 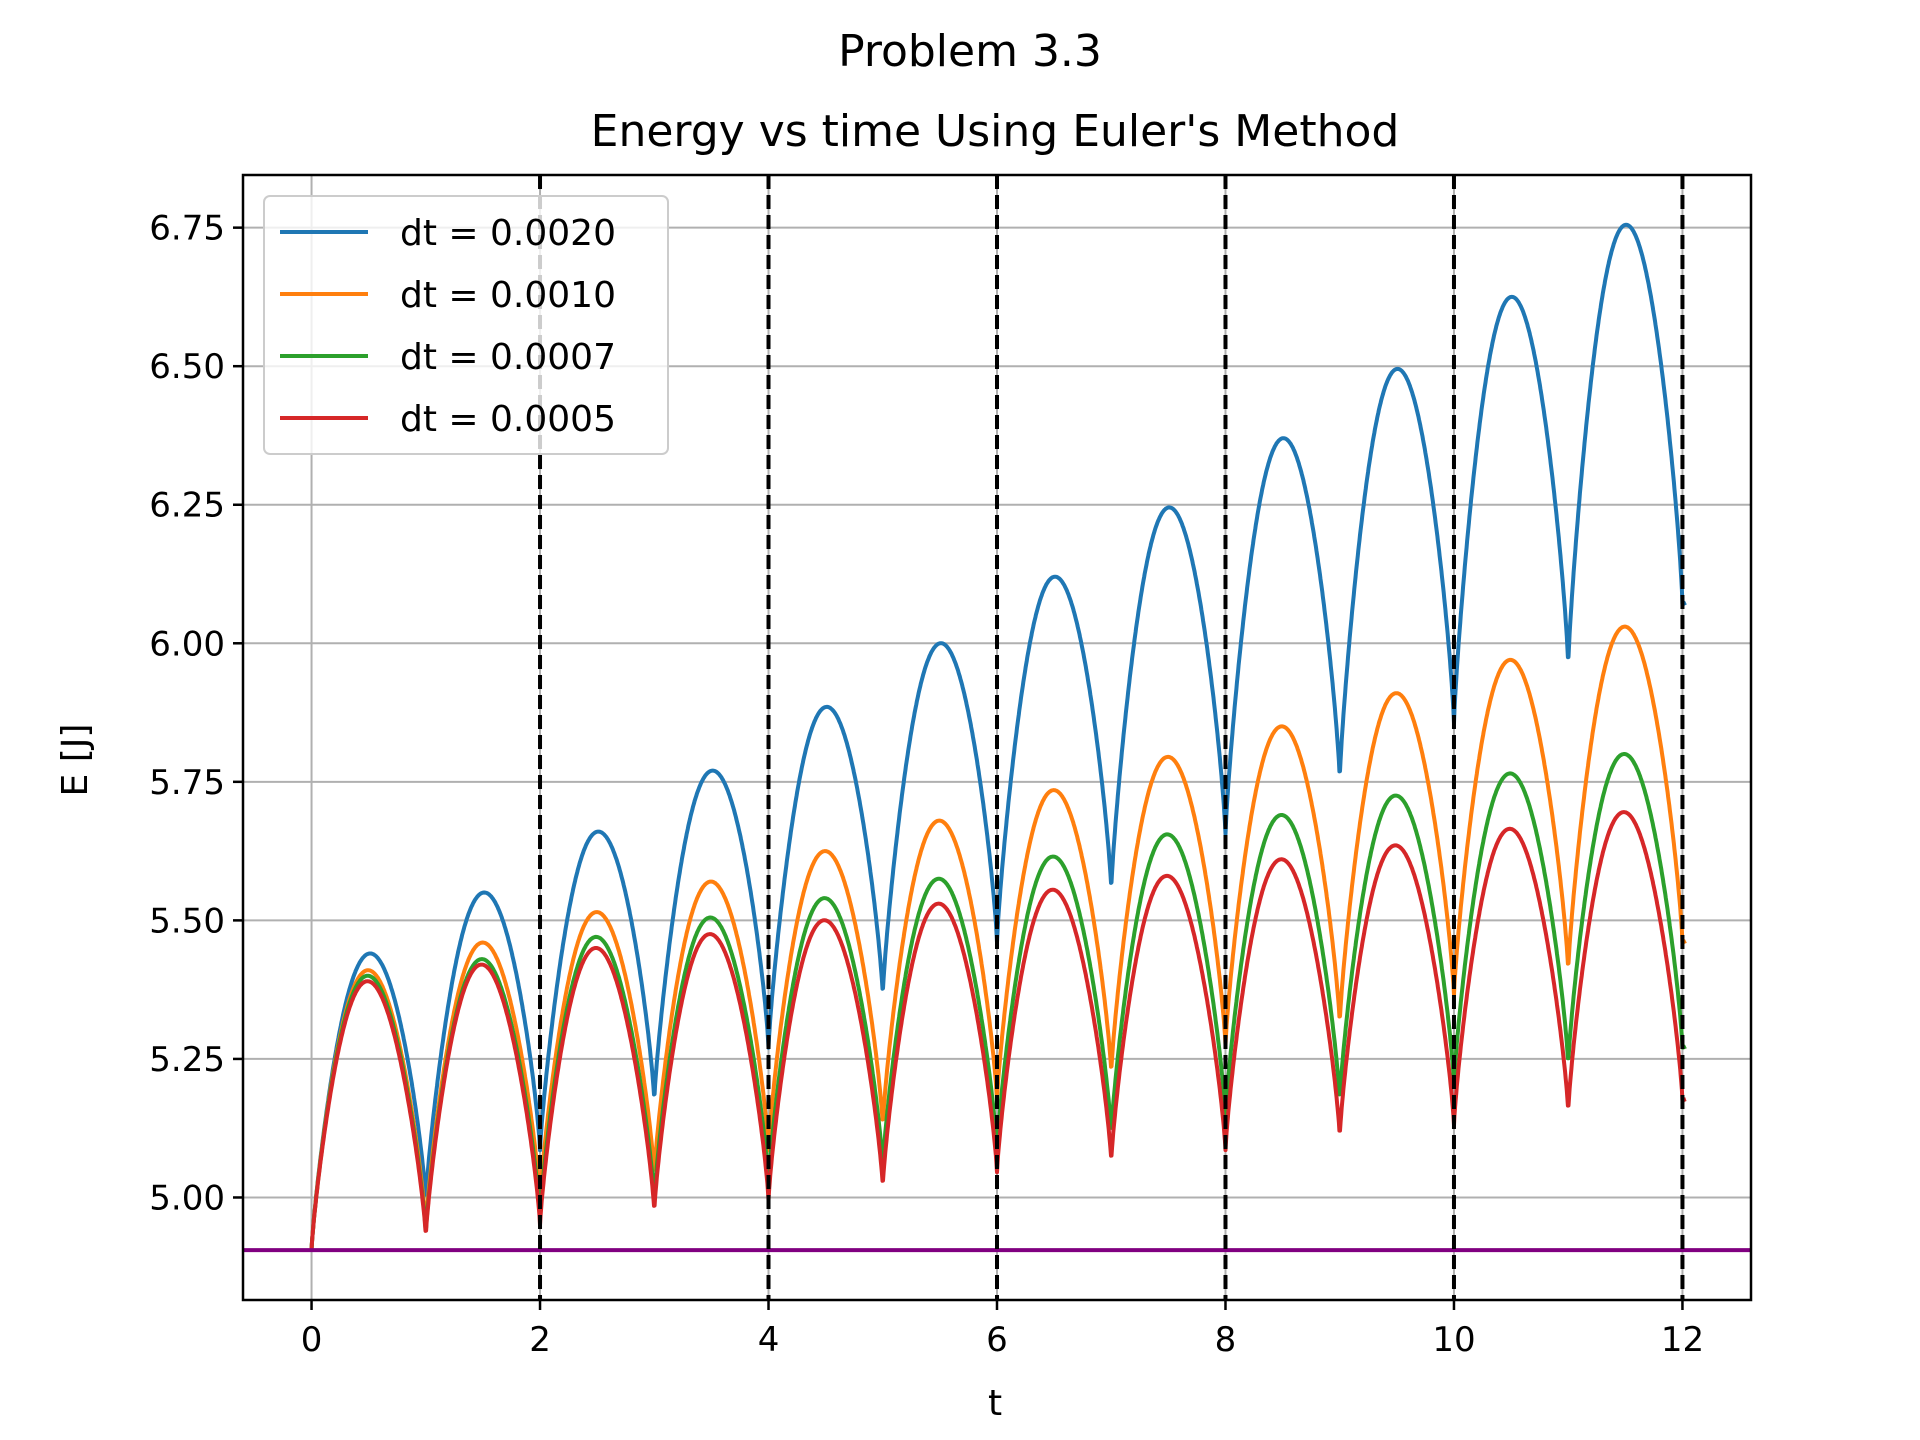 I want to click on x-axis-label: t, so click(x=995, y=1403).